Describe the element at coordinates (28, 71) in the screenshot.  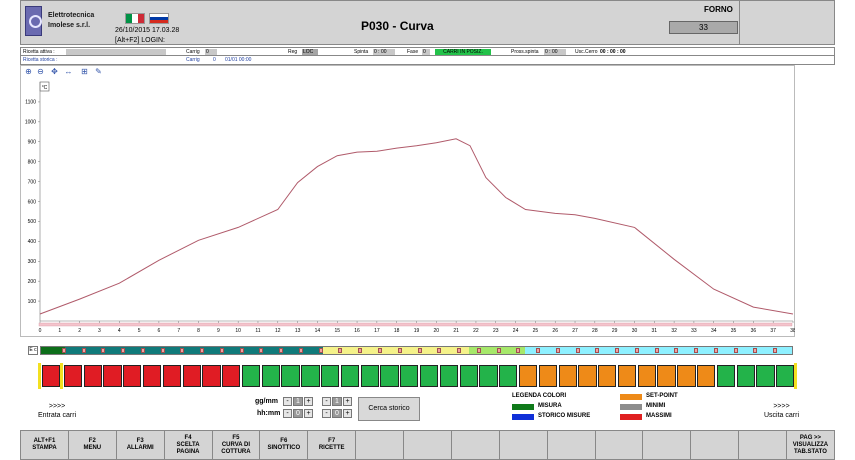
I see `zoom-in-icon: ⊕` at that location.